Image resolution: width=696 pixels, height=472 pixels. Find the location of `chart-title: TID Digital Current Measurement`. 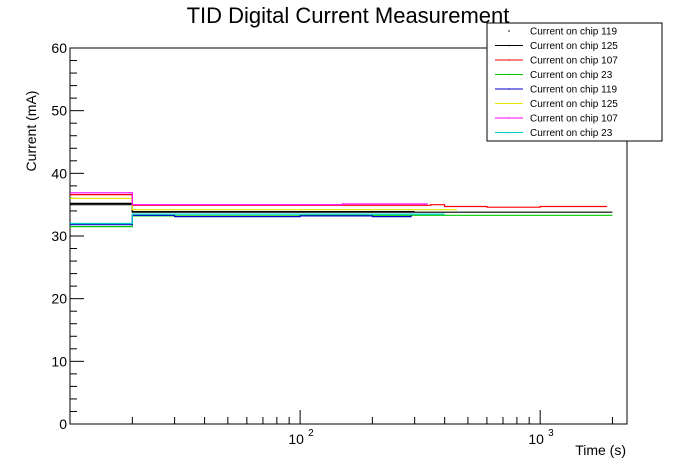

chart-title: TID Digital Current Measurement is located at coordinates (348, 15).